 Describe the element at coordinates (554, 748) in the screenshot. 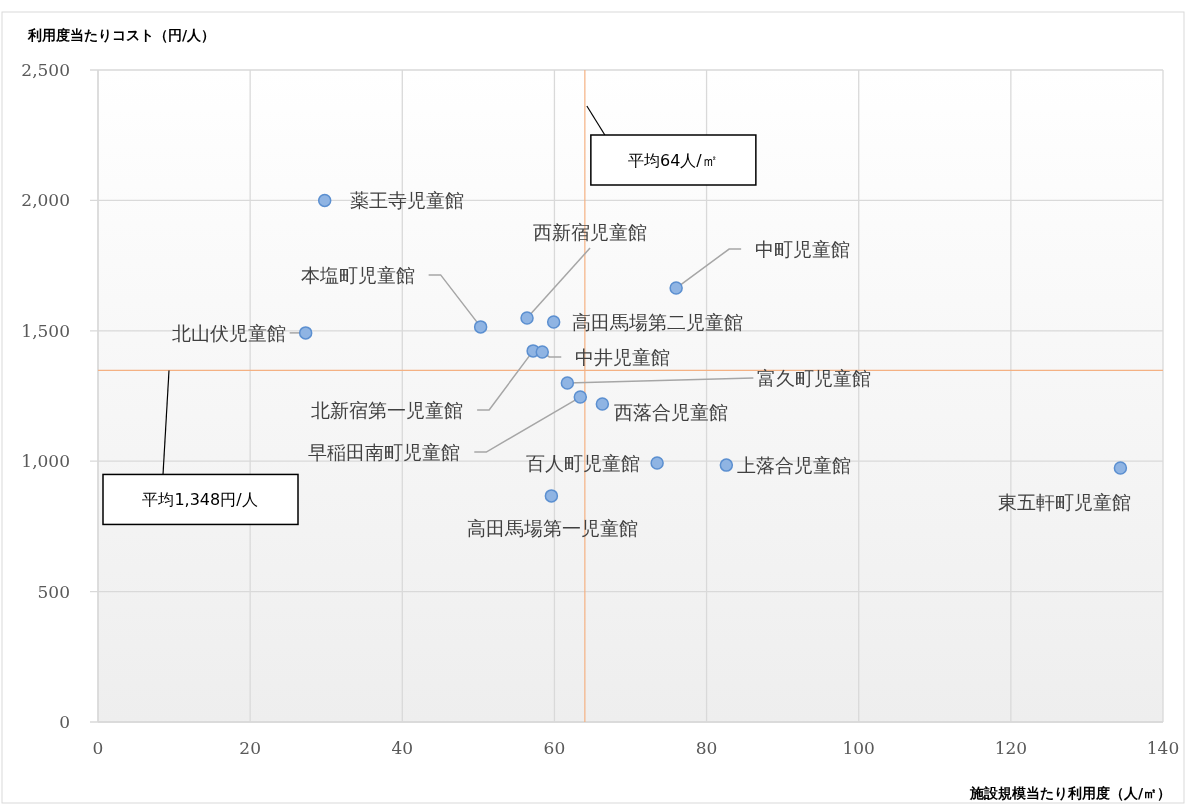

I see `x-tick-label: 60` at that location.